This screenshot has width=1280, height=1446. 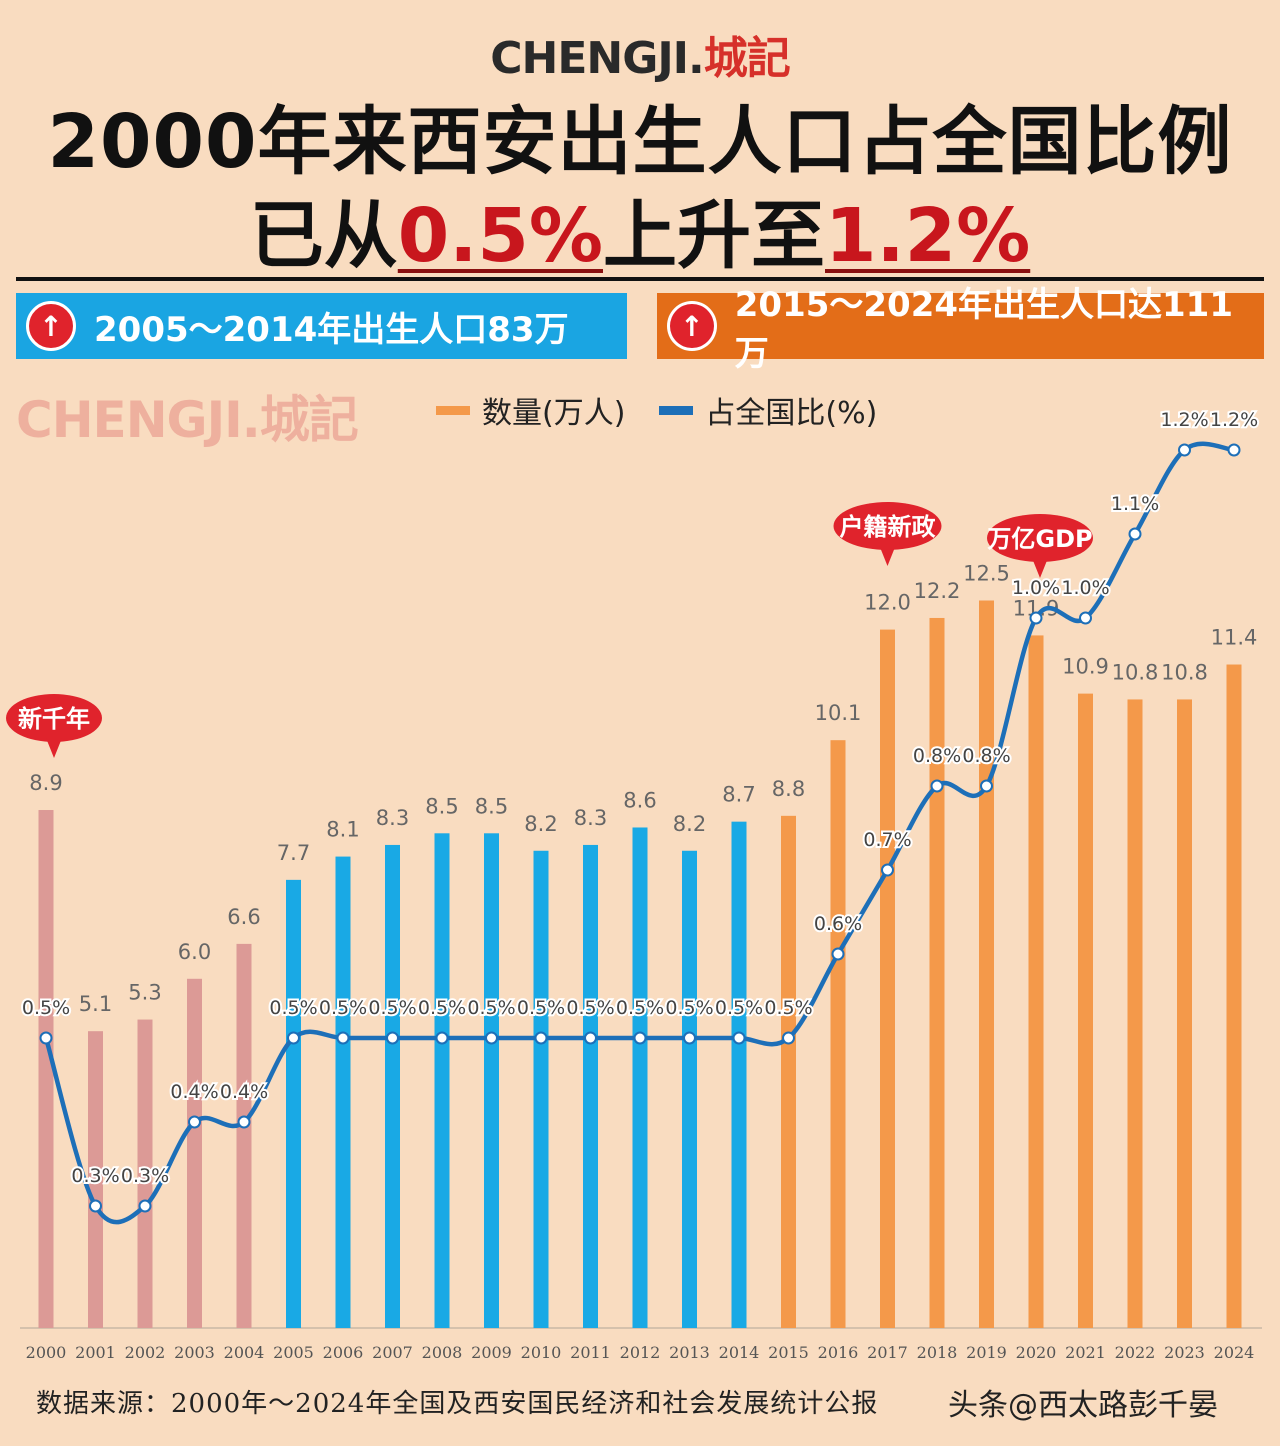 What do you see at coordinates (887, 840) in the screenshot?
I see `line-value-label-2017: 0.7%` at bounding box center [887, 840].